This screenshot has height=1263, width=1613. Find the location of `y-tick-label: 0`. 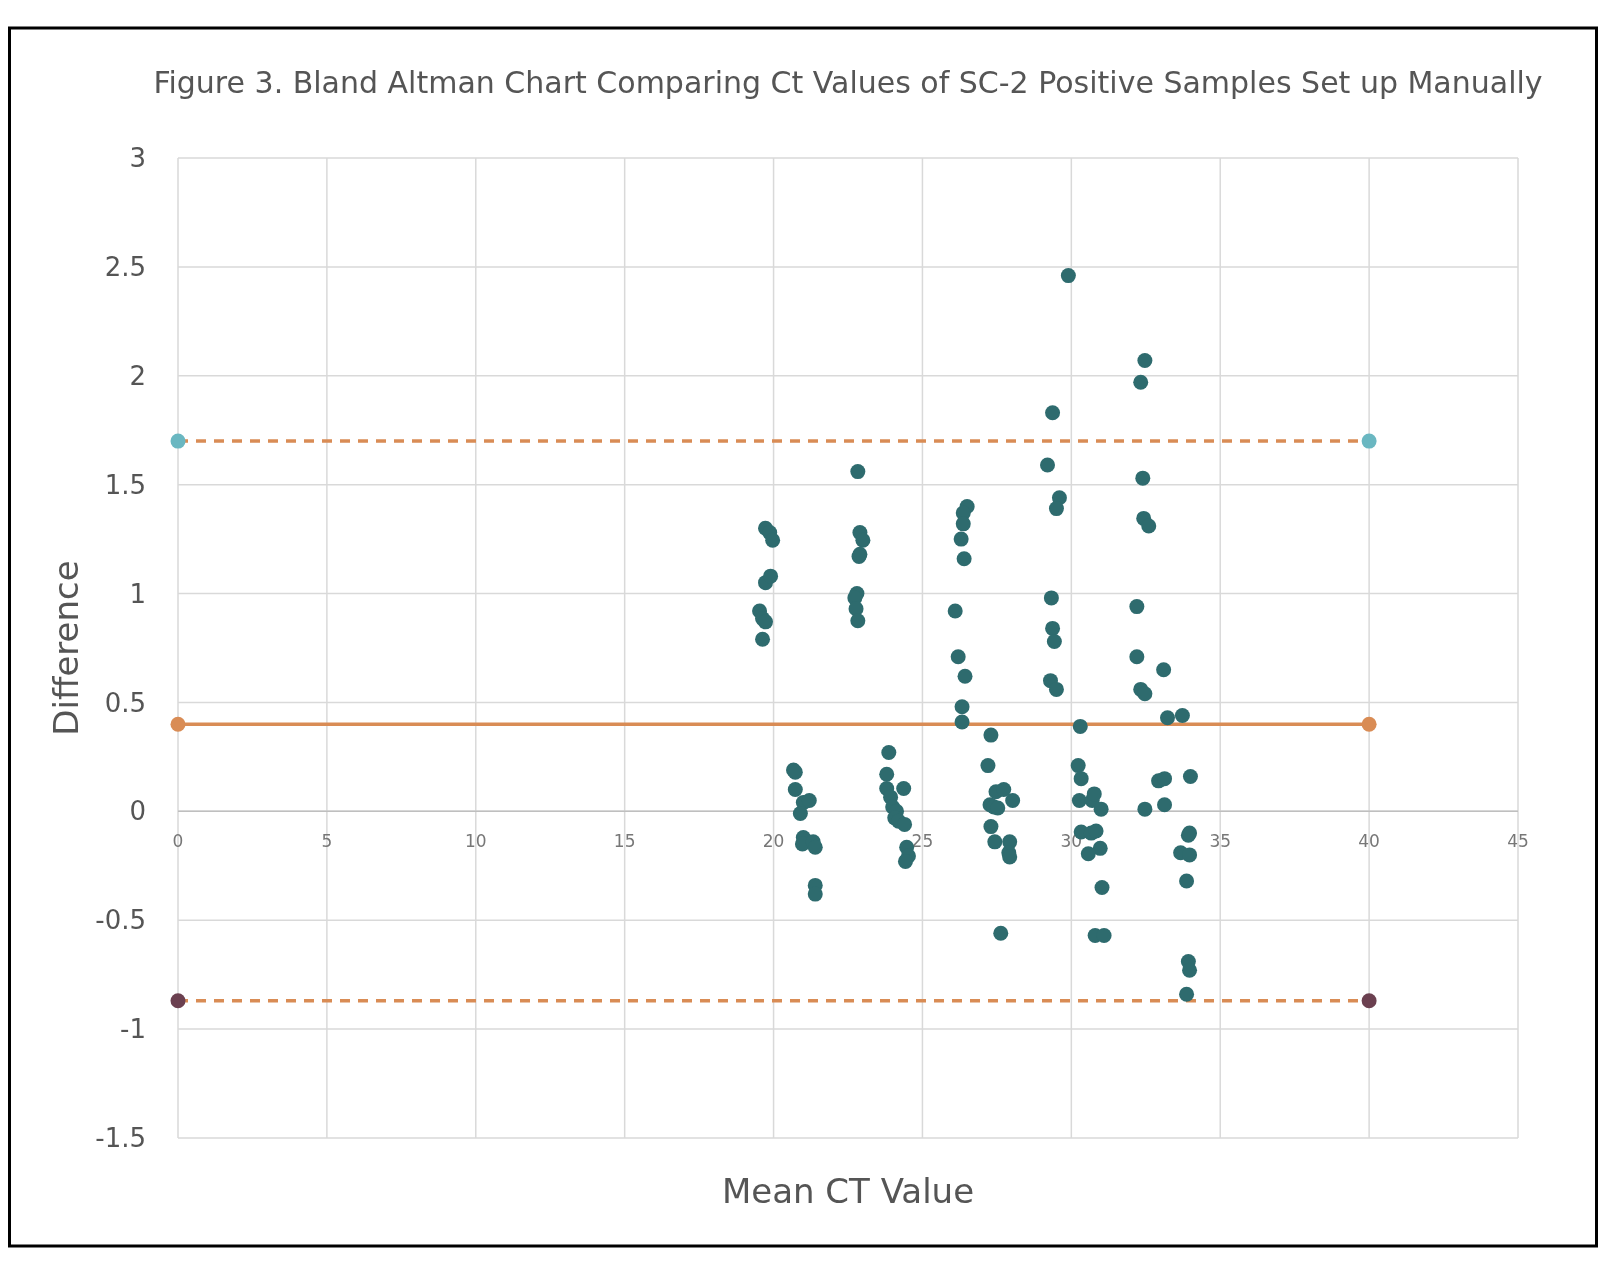

y-tick-label: 0 is located at coordinates (137, 811).